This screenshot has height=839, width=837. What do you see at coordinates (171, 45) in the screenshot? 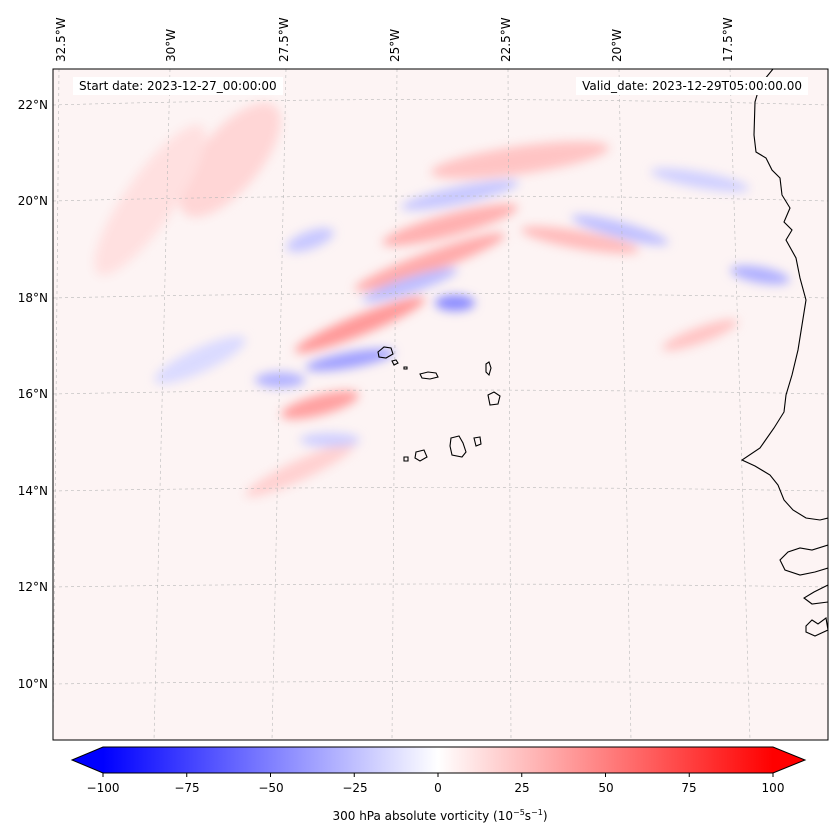
I see `lon-label: 30°W` at bounding box center [171, 45].